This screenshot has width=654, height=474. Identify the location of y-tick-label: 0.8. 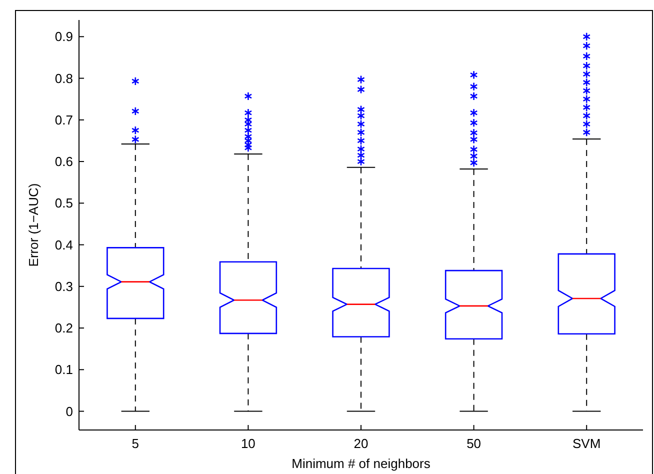
(63, 78).